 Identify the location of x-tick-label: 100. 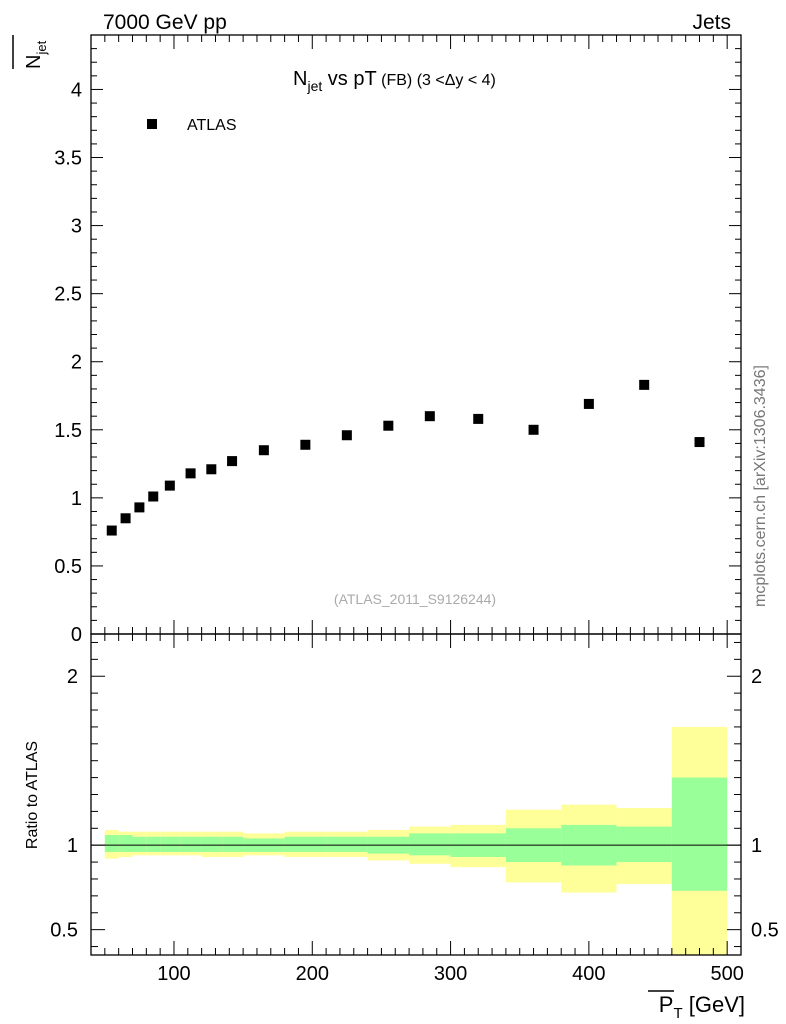
(173, 974).